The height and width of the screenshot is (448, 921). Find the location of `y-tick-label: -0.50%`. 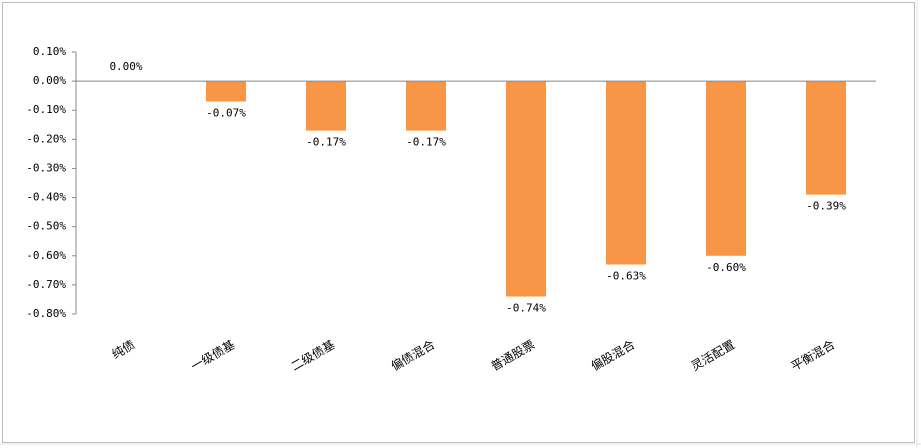

y-tick-label: -0.50% is located at coordinates (46, 226).